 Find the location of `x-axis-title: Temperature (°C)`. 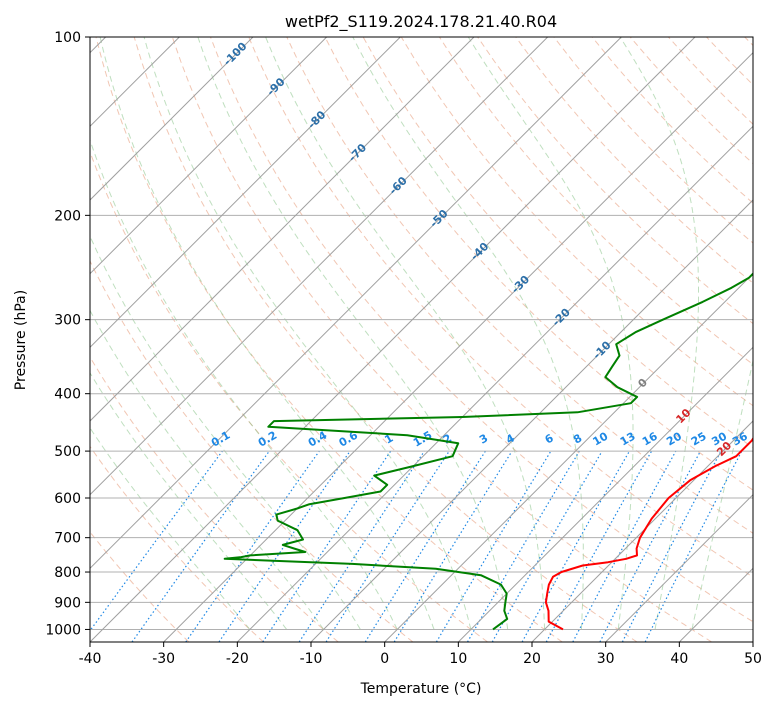

x-axis-title: Temperature (°C) is located at coordinates (421, 689).